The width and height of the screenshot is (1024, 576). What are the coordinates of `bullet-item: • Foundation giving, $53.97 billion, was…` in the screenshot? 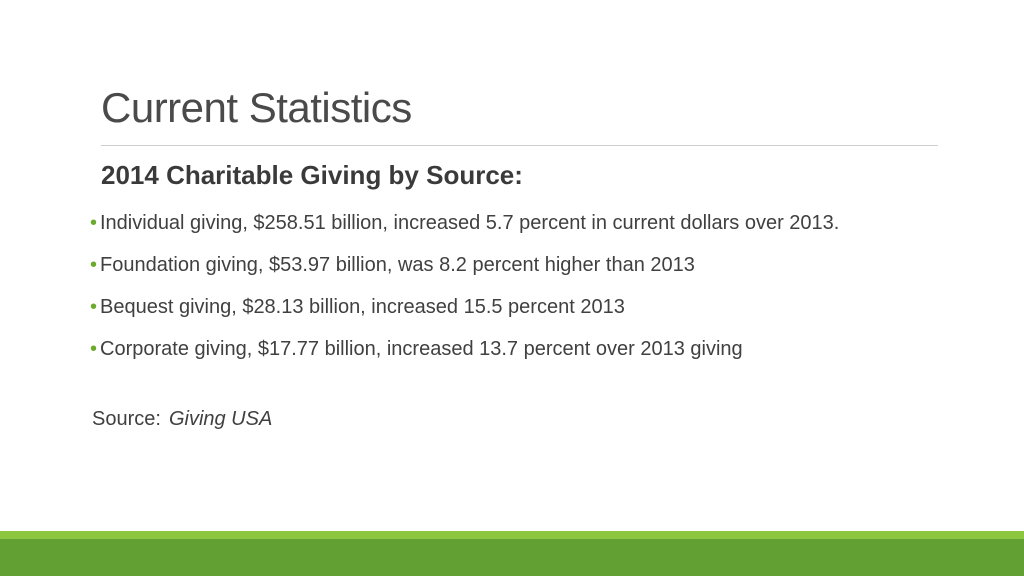 It's located at (505, 265).